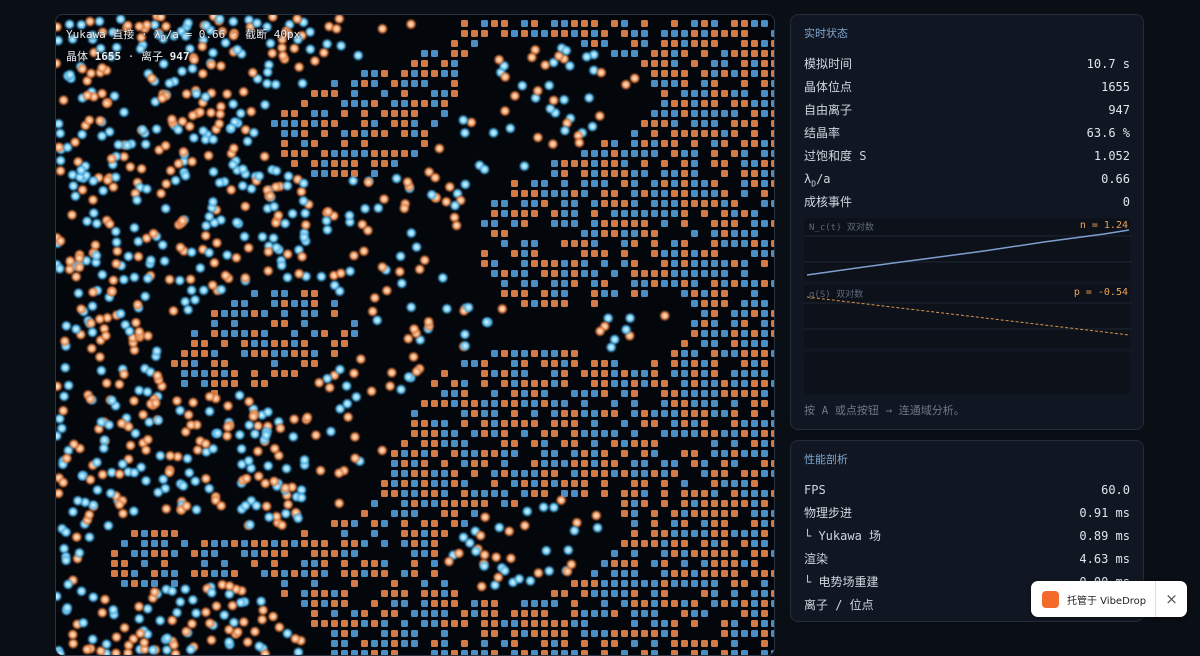  What do you see at coordinates (967, 202) in the screenshot?
I see `row: 成核事件 0` at bounding box center [967, 202].